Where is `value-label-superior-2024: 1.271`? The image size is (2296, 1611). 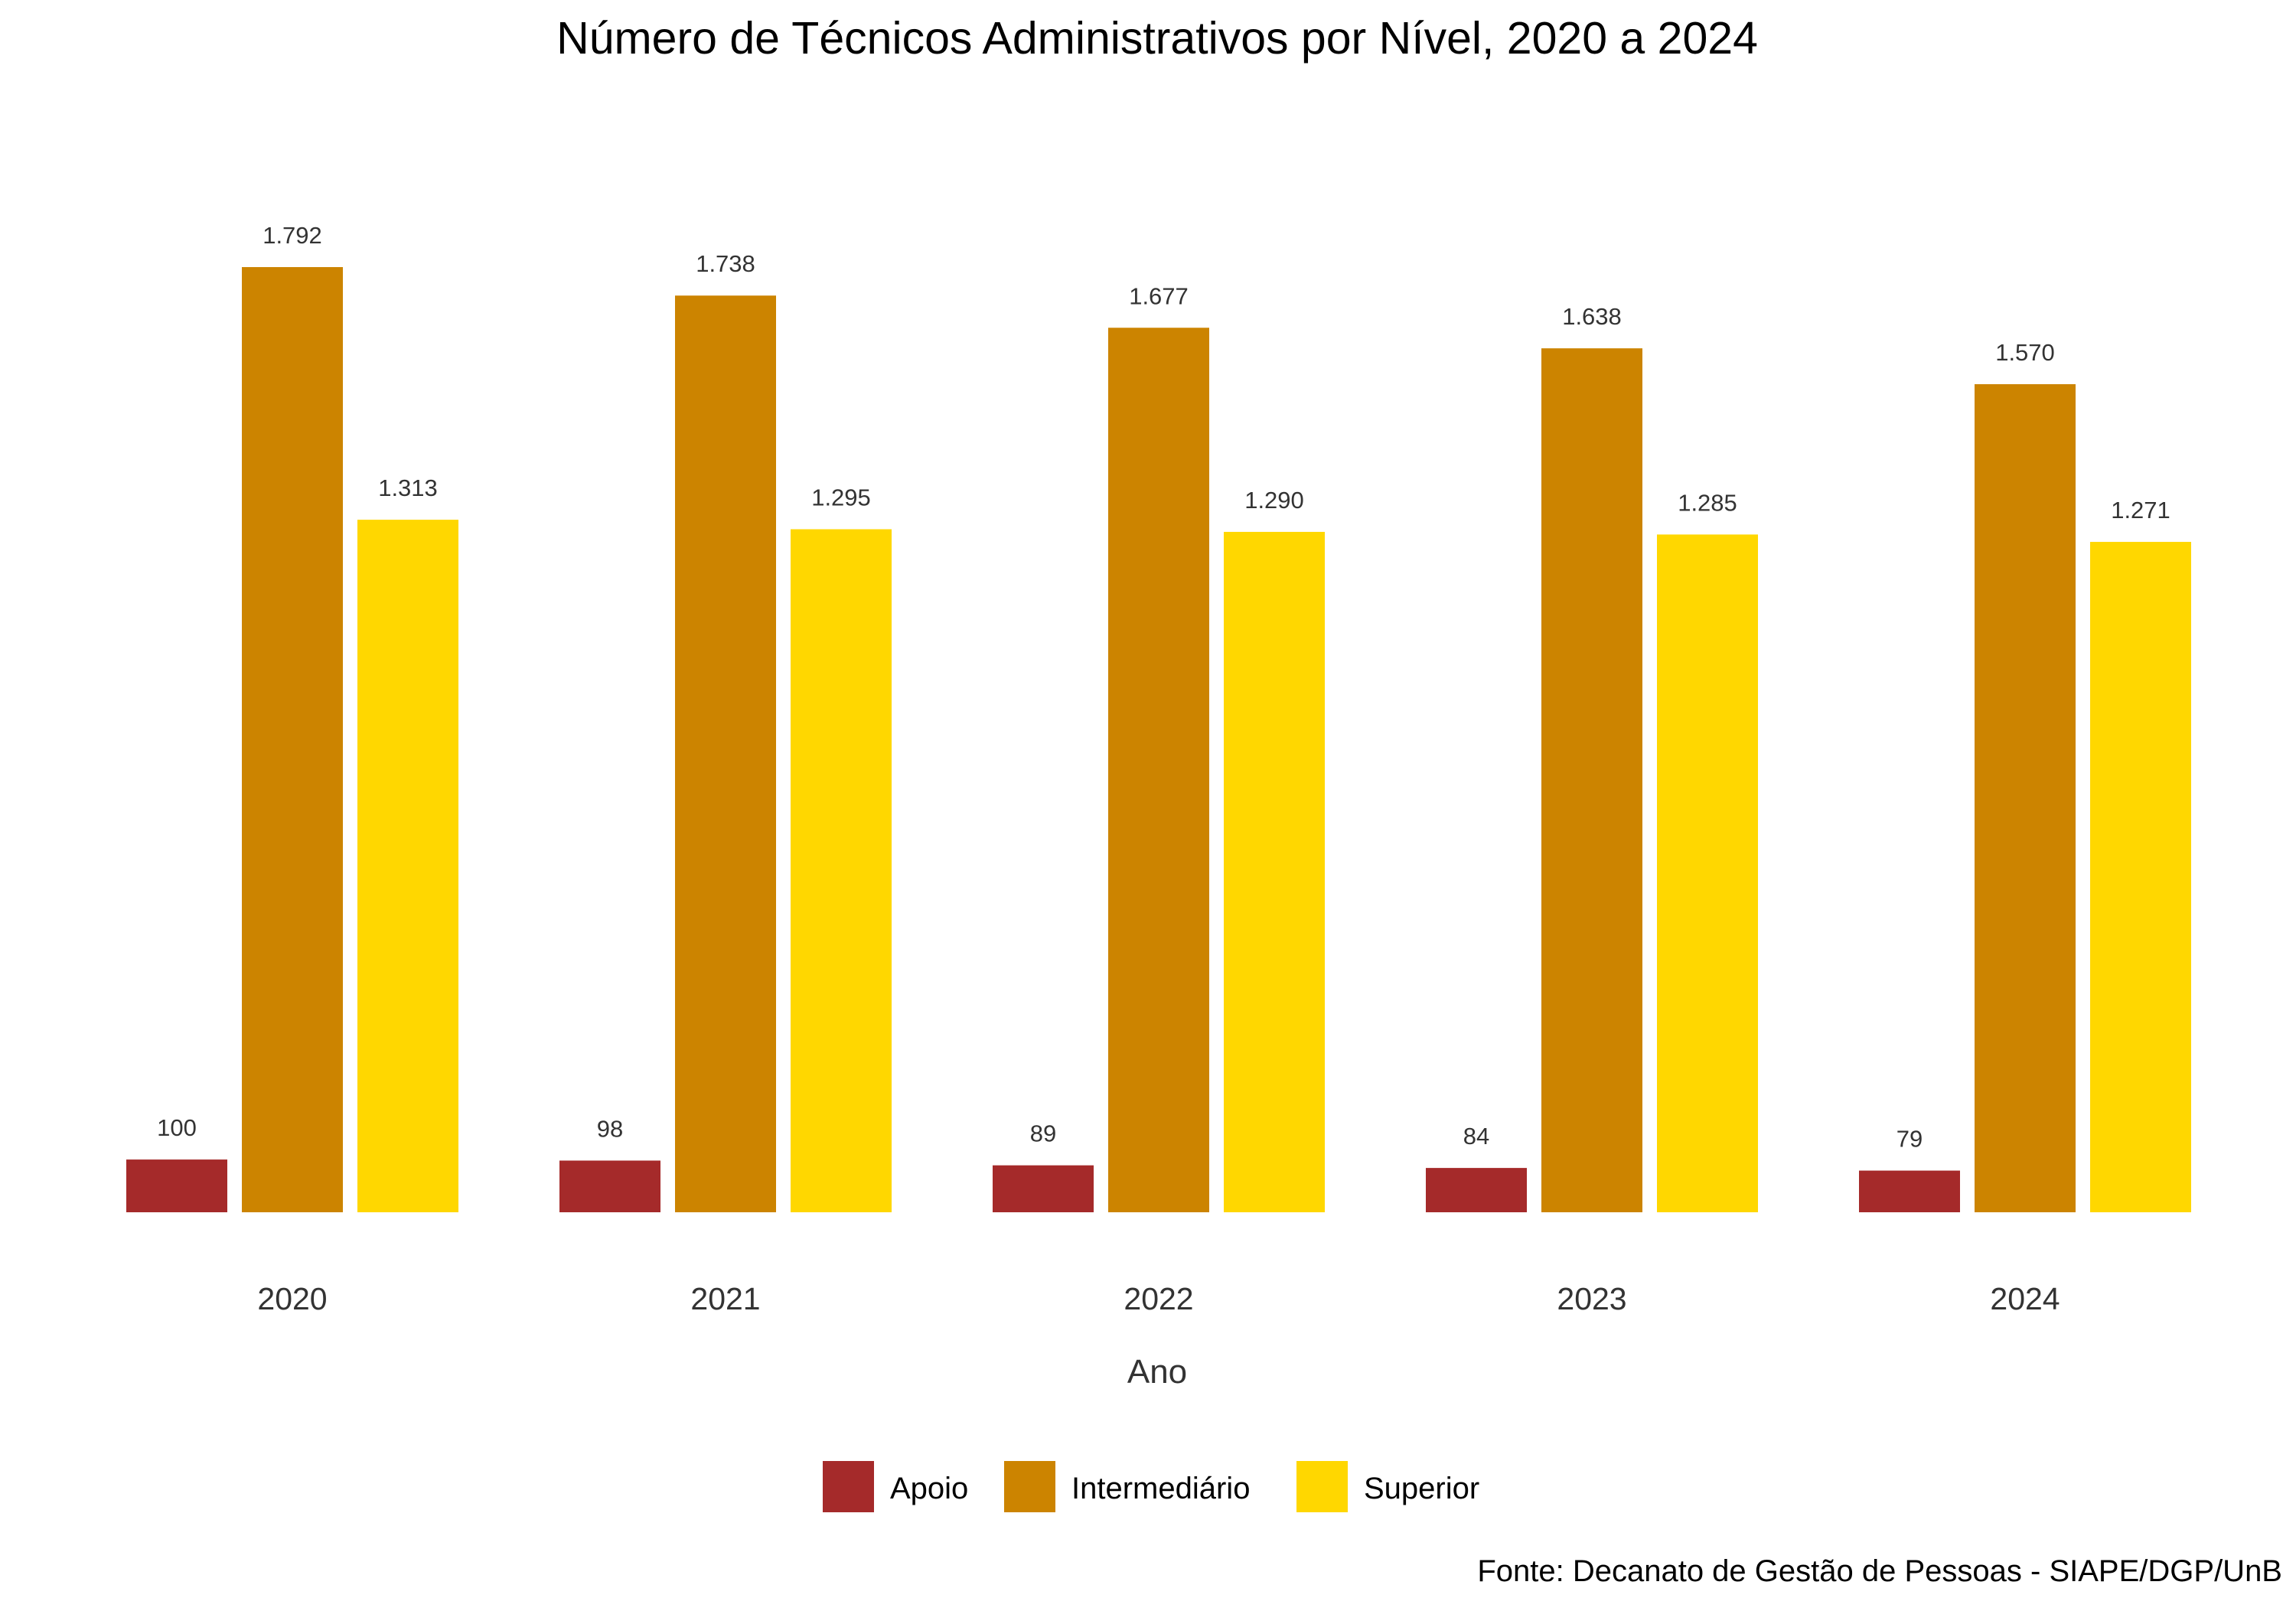
value-label-superior-2024: 1.271 is located at coordinates (2140, 510).